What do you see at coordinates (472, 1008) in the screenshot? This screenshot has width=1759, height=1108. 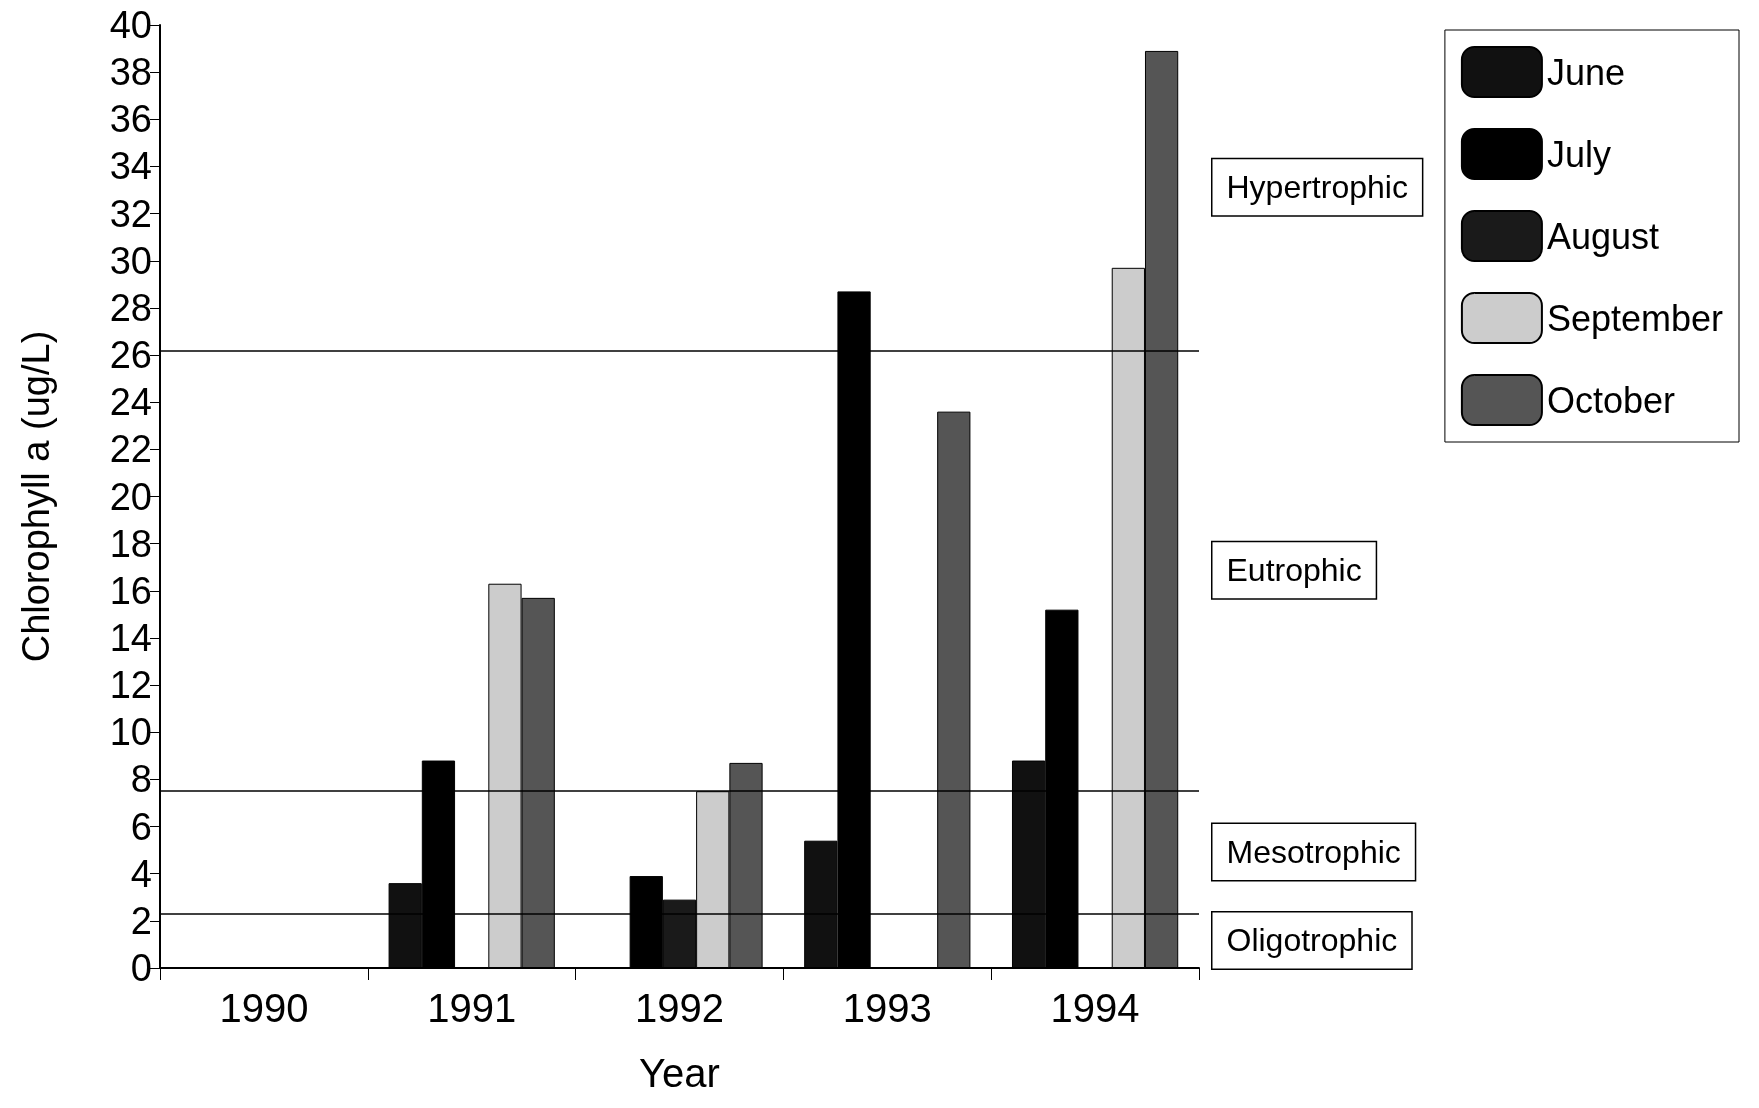 I see `x-tick-label: 1991` at bounding box center [472, 1008].